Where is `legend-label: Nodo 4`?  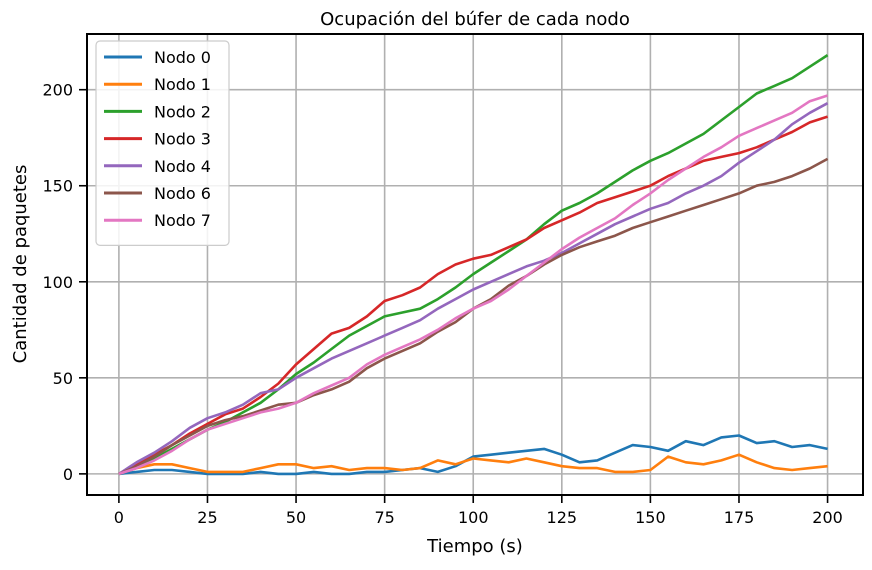
legend-label: Nodo 4 is located at coordinates (182, 166).